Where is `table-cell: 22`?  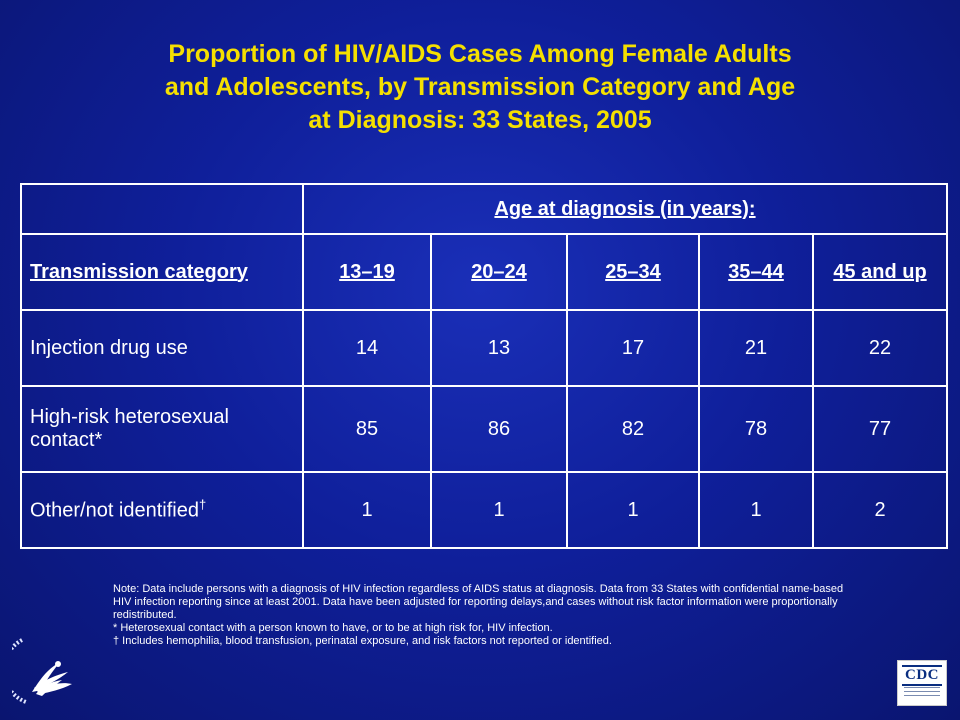
table-cell: 22 is located at coordinates (880, 348).